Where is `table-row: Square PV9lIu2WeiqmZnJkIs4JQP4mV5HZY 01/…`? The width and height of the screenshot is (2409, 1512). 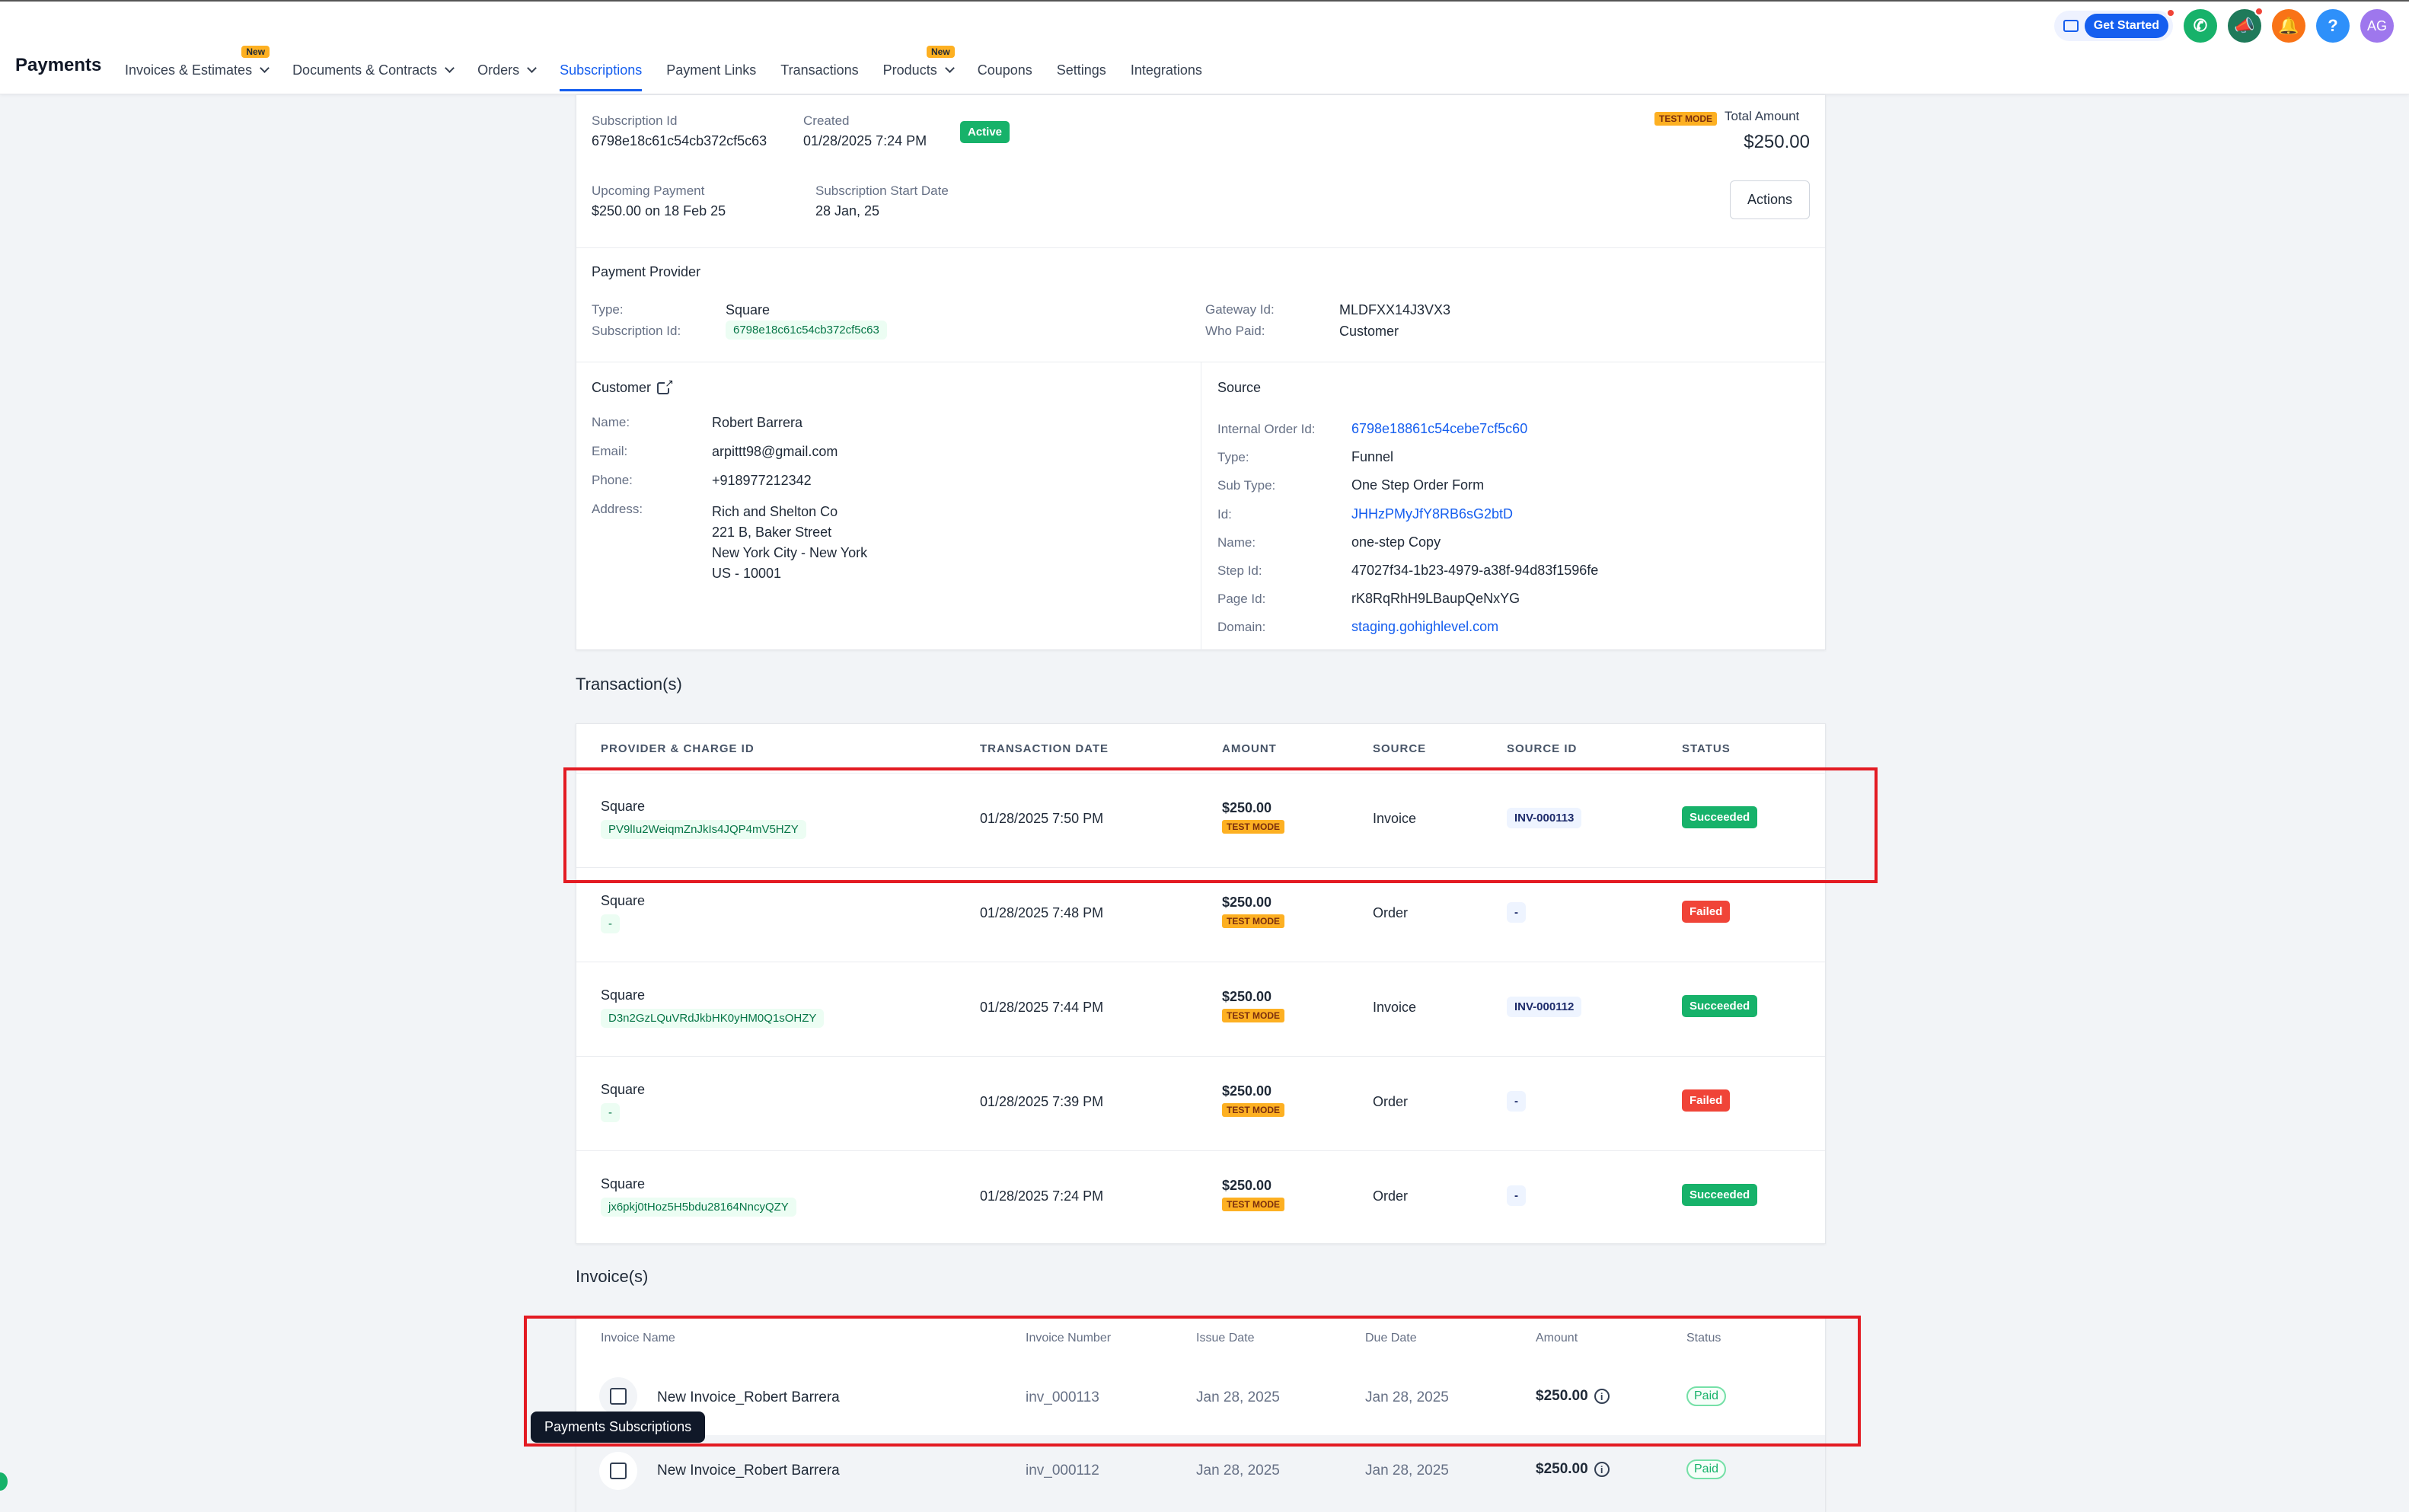 table-row: Square PV9lIu2WeiqmZnJkIs4JQP4mV5HZY 01/… is located at coordinates (1200, 820).